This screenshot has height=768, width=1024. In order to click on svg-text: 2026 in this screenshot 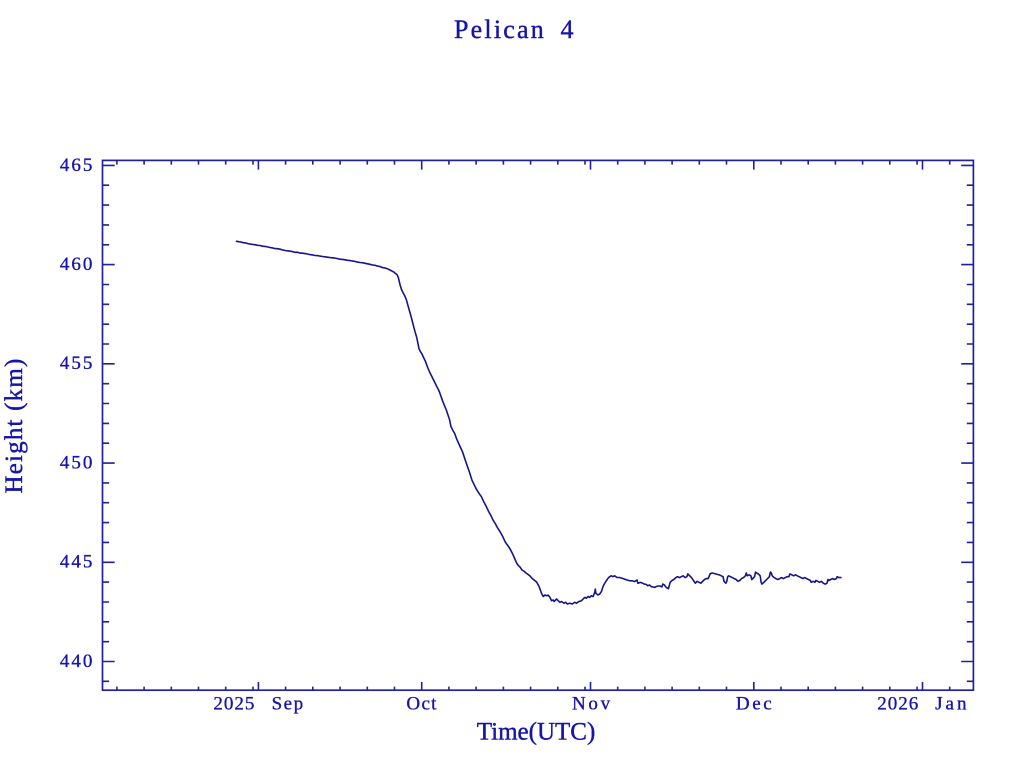, I will do `click(898, 704)`.